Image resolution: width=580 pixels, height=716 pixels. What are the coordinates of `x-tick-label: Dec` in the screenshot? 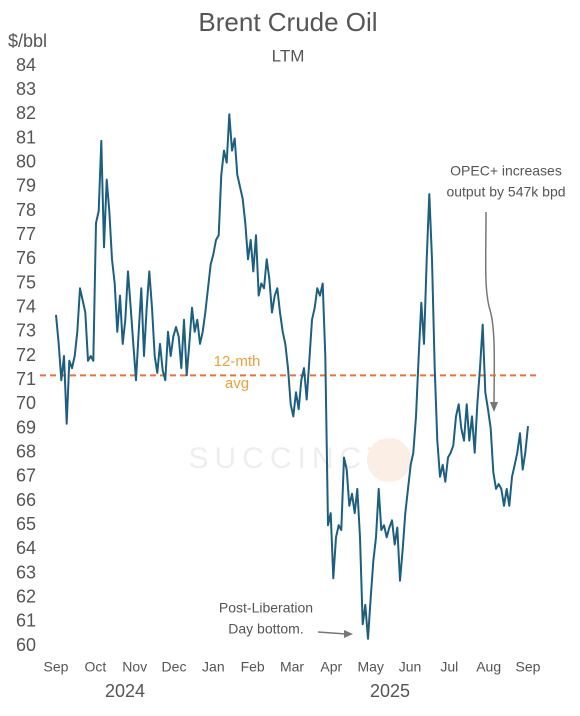 It's located at (174, 667).